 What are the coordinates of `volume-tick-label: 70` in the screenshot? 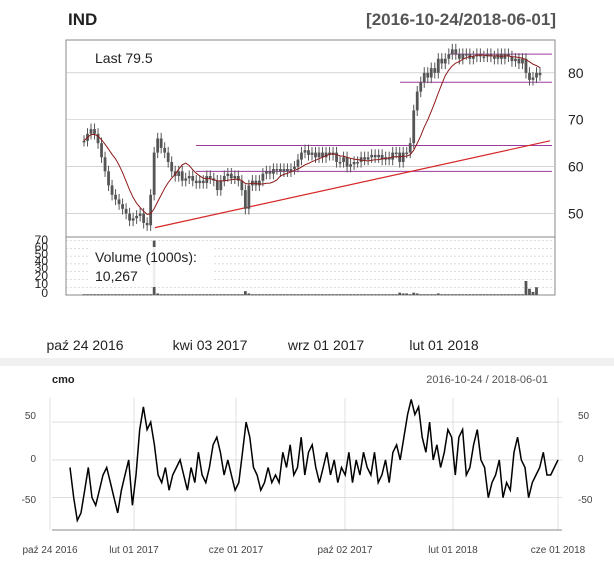 It's located at (42, 240).